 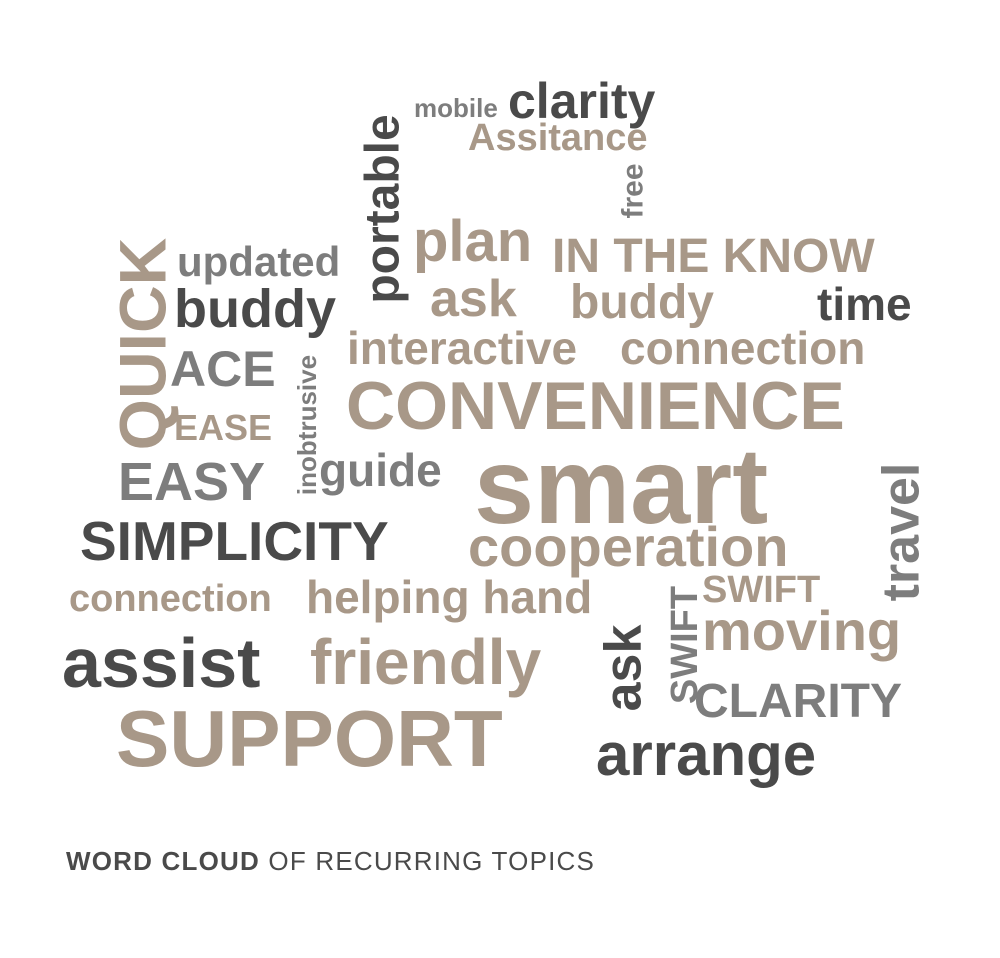 What do you see at coordinates (163, 861) in the screenshot?
I see `caption-bold: WORD CLOUD` at bounding box center [163, 861].